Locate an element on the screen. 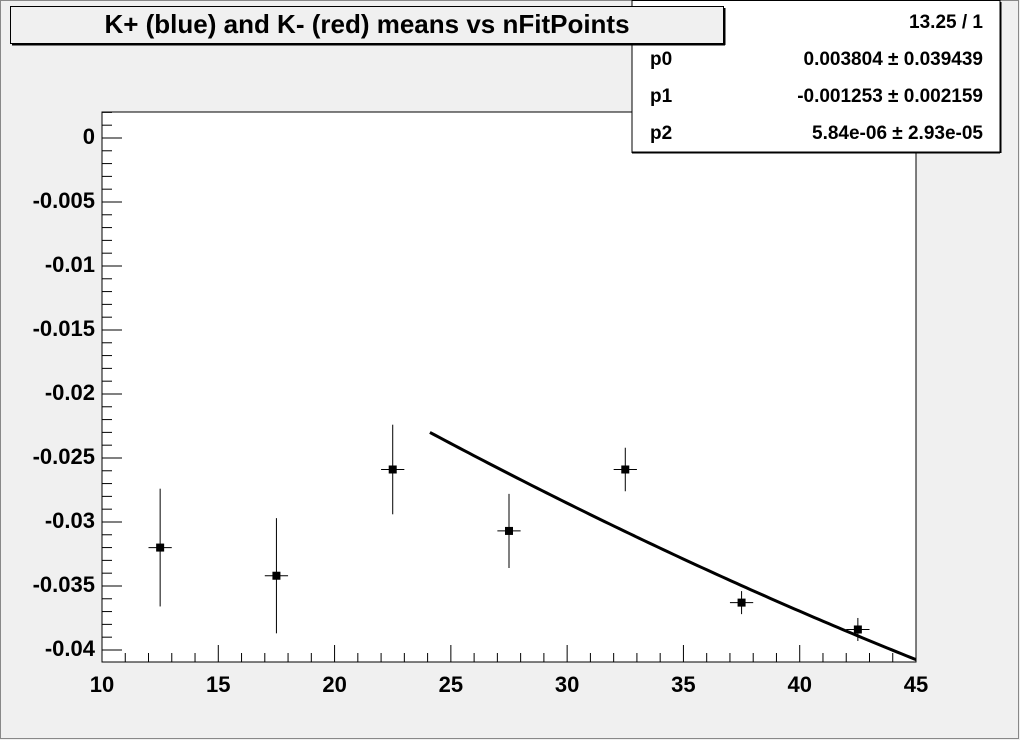  param-name: p2 is located at coordinates (661, 133).